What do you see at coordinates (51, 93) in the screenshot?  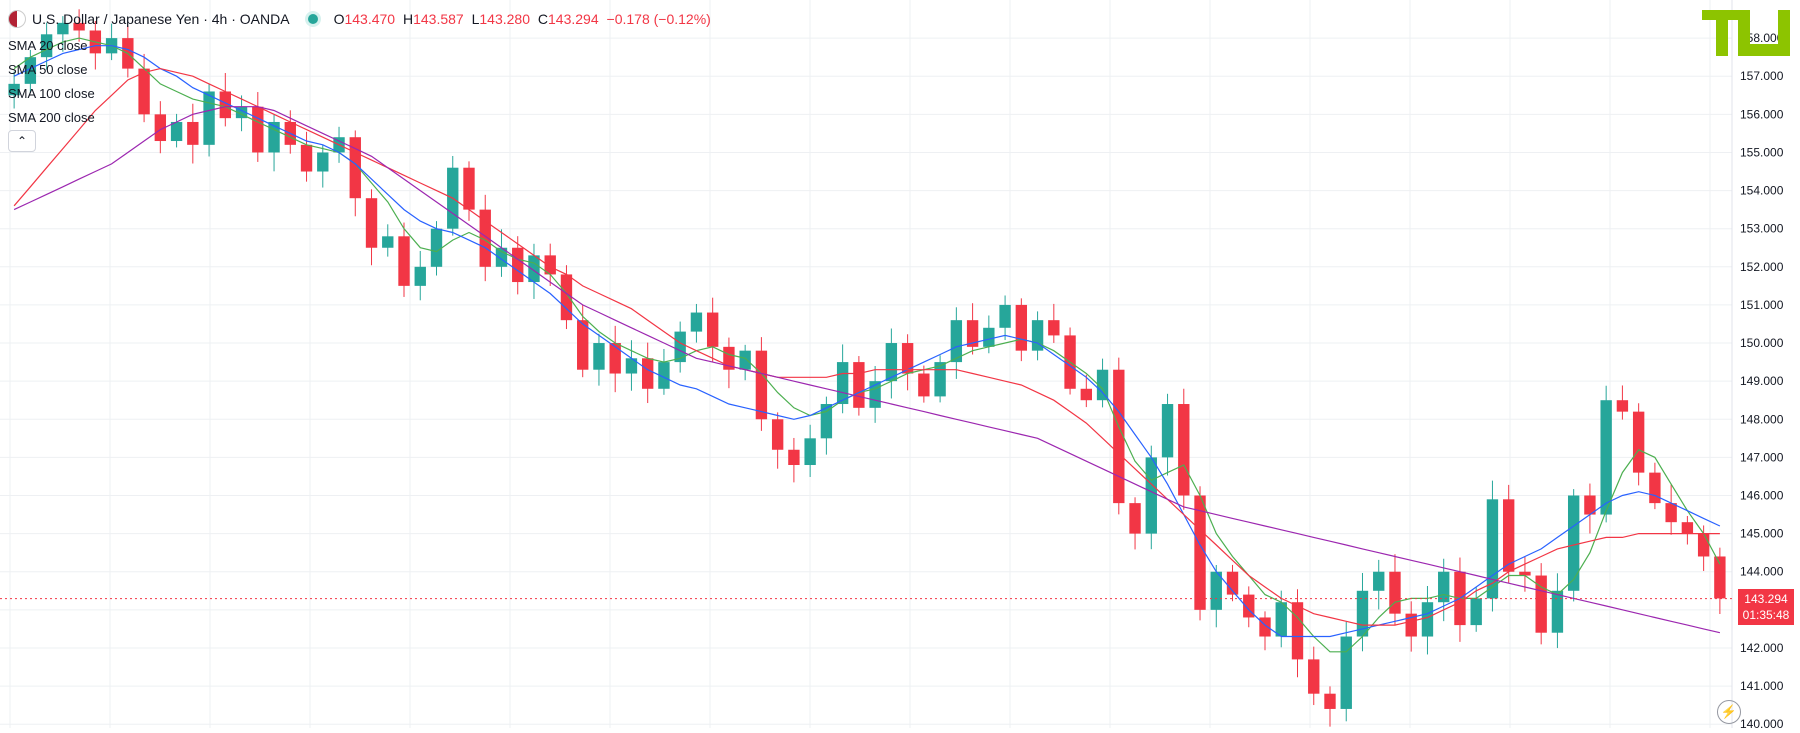 I see `legend-sma100: SMA 100 close` at bounding box center [51, 93].